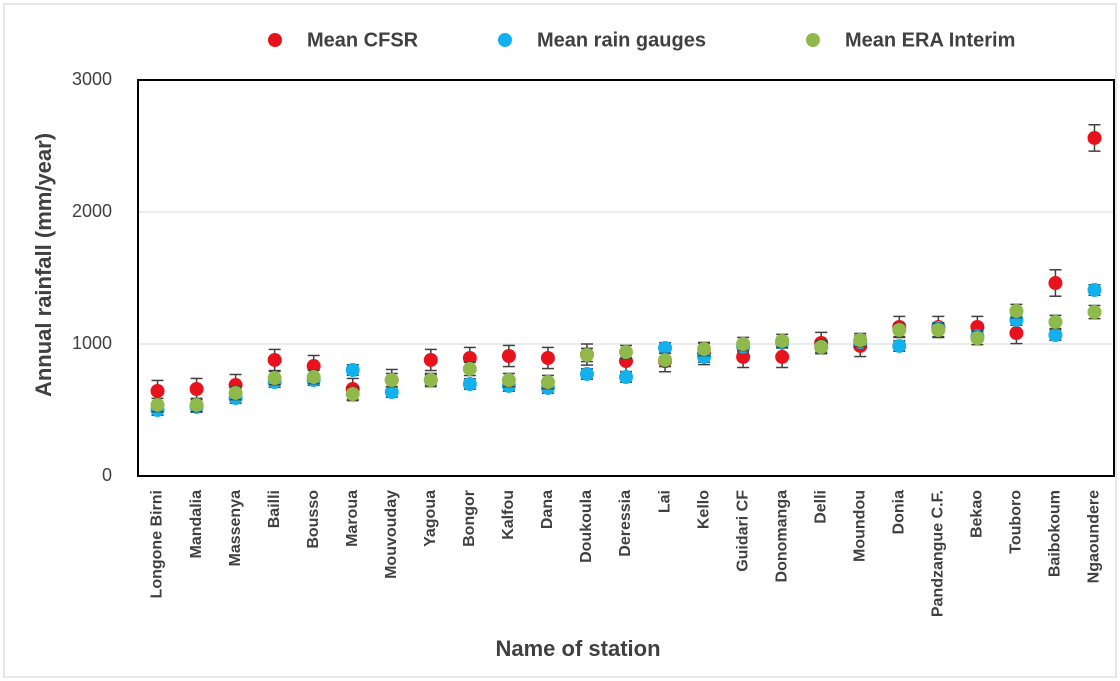  What do you see at coordinates (930, 40) in the screenshot?
I see `legend-label: Mean ERA Interim` at bounding box center [930, 40].